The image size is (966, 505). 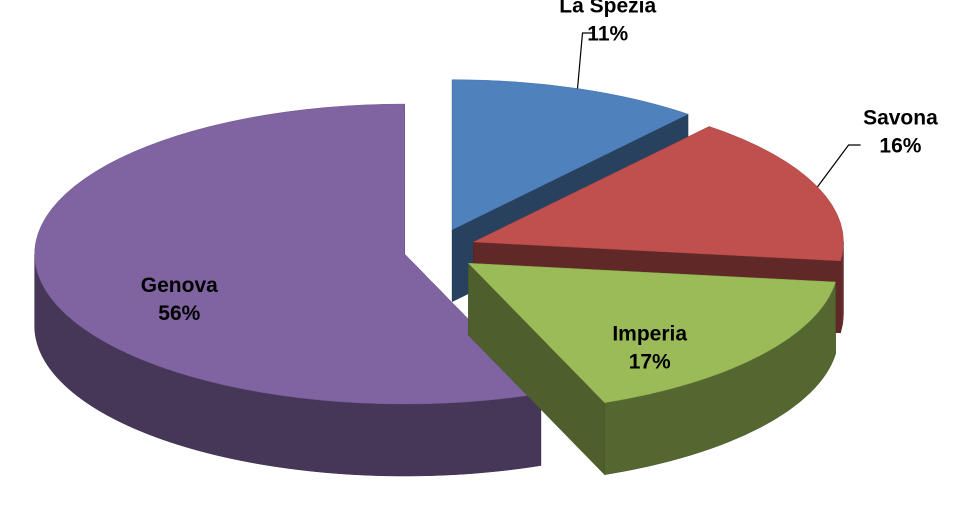 What do you see at coordinates (607, 9) in the screenshot?
I see `data-label-name: La Spezia` at bounding box center [607, 9].